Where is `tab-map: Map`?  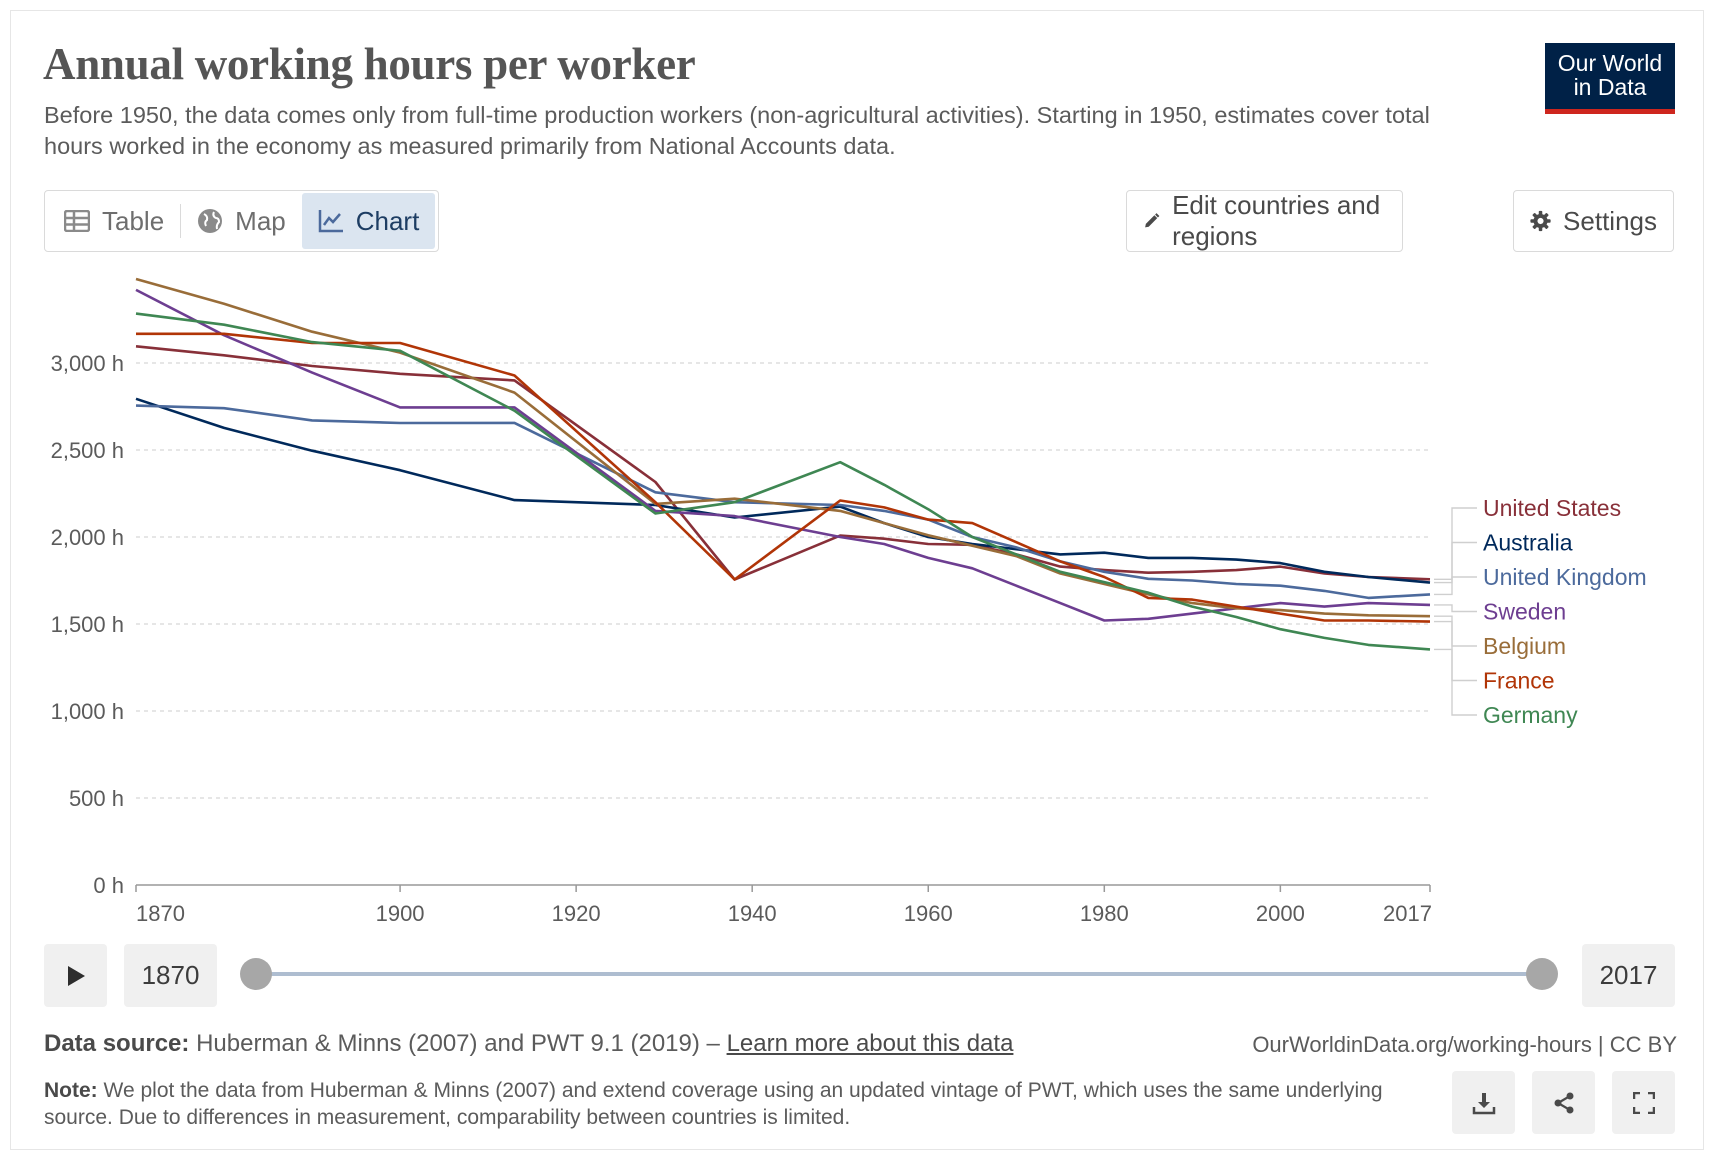 tab-map: Map is located at coordinates (241, 221).